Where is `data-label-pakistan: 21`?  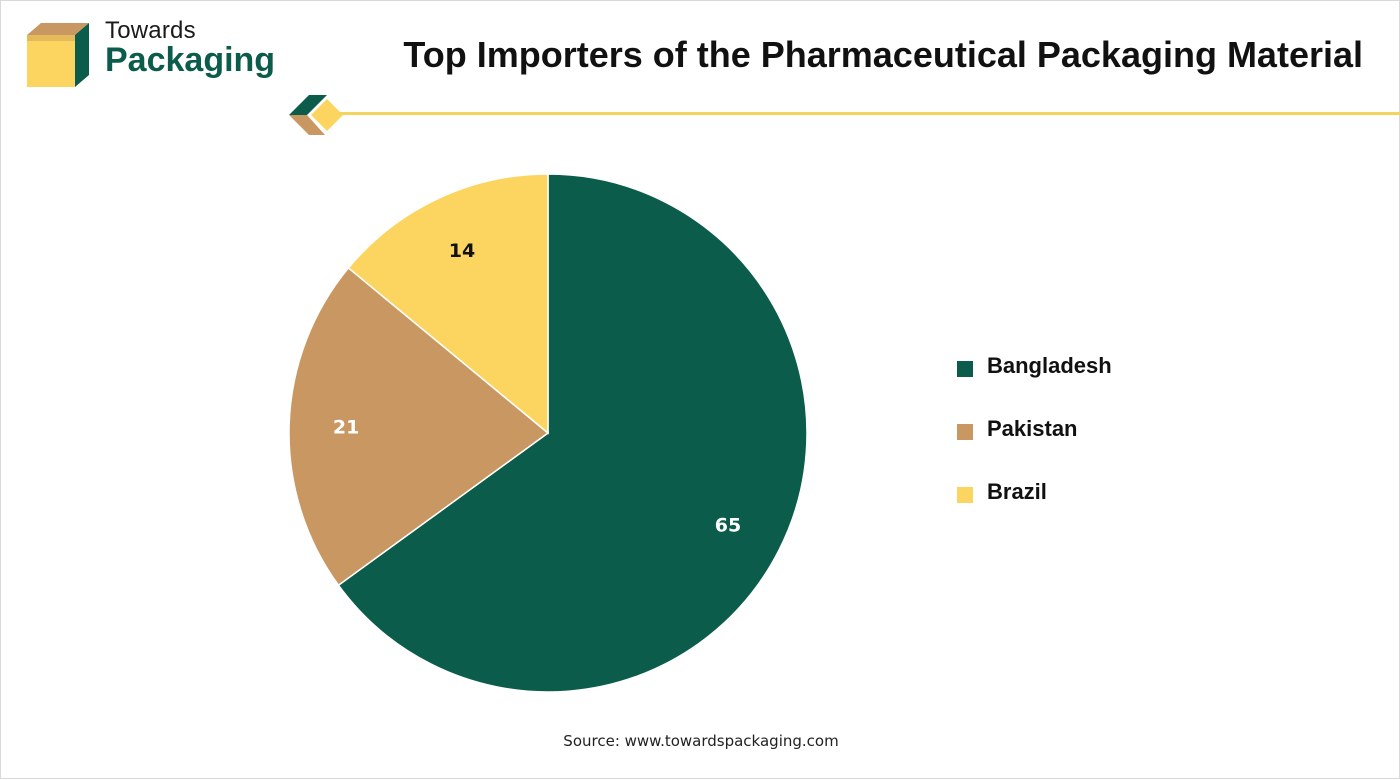 data-label-pakistan: 21 is located at coordinates (346, 428).